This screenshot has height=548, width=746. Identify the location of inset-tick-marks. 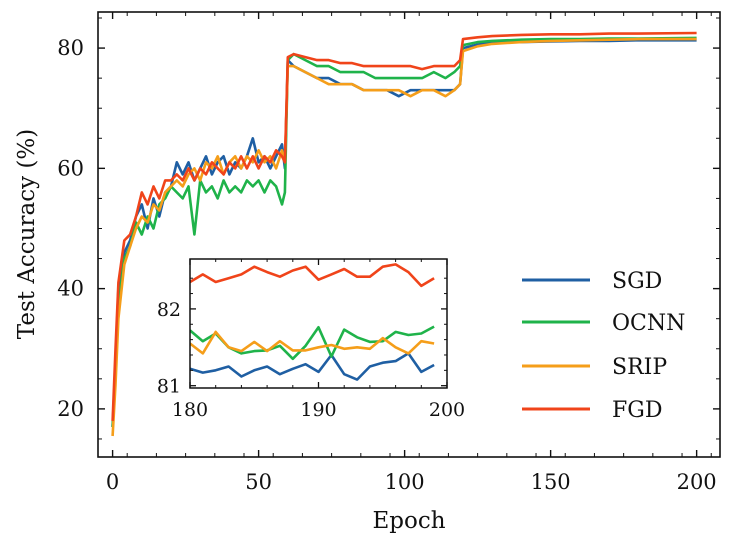
(318, 323).